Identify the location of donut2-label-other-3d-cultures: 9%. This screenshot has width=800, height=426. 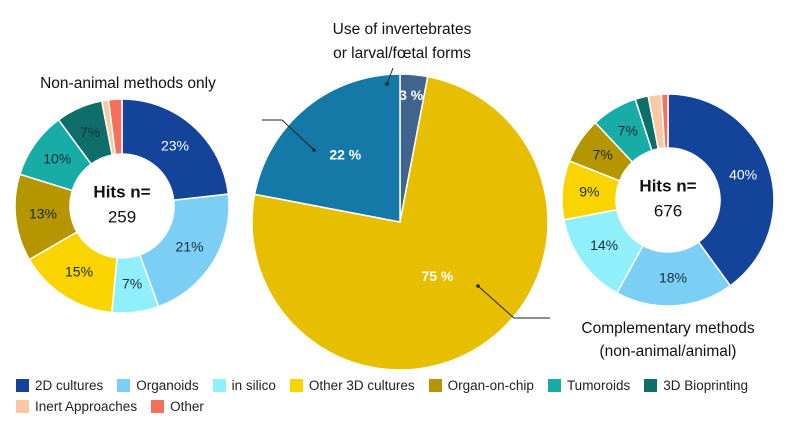
(589, 191).